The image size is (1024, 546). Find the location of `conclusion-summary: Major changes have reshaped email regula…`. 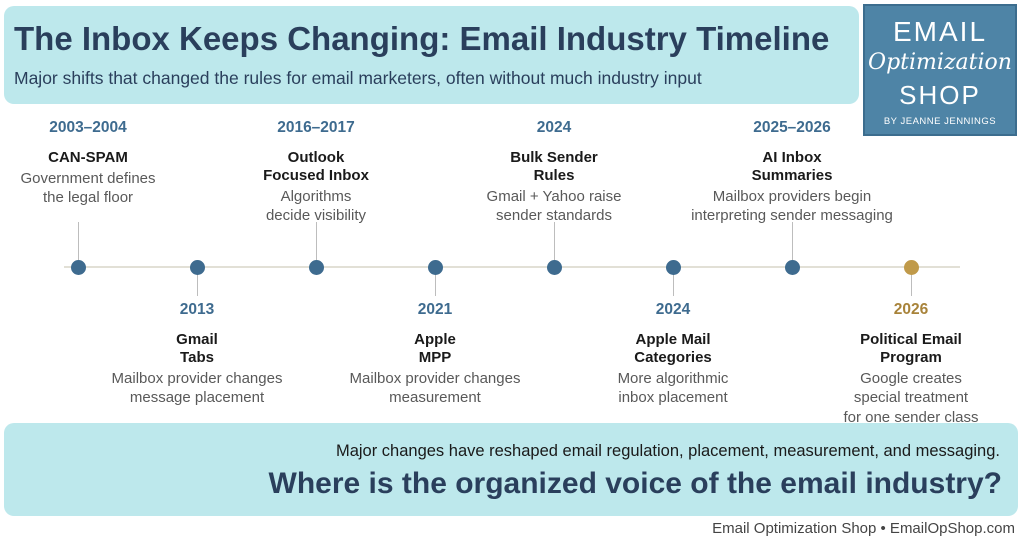

conclusion-summary: Major changes have reshaped email regula… is located at coordinates (667, 451).